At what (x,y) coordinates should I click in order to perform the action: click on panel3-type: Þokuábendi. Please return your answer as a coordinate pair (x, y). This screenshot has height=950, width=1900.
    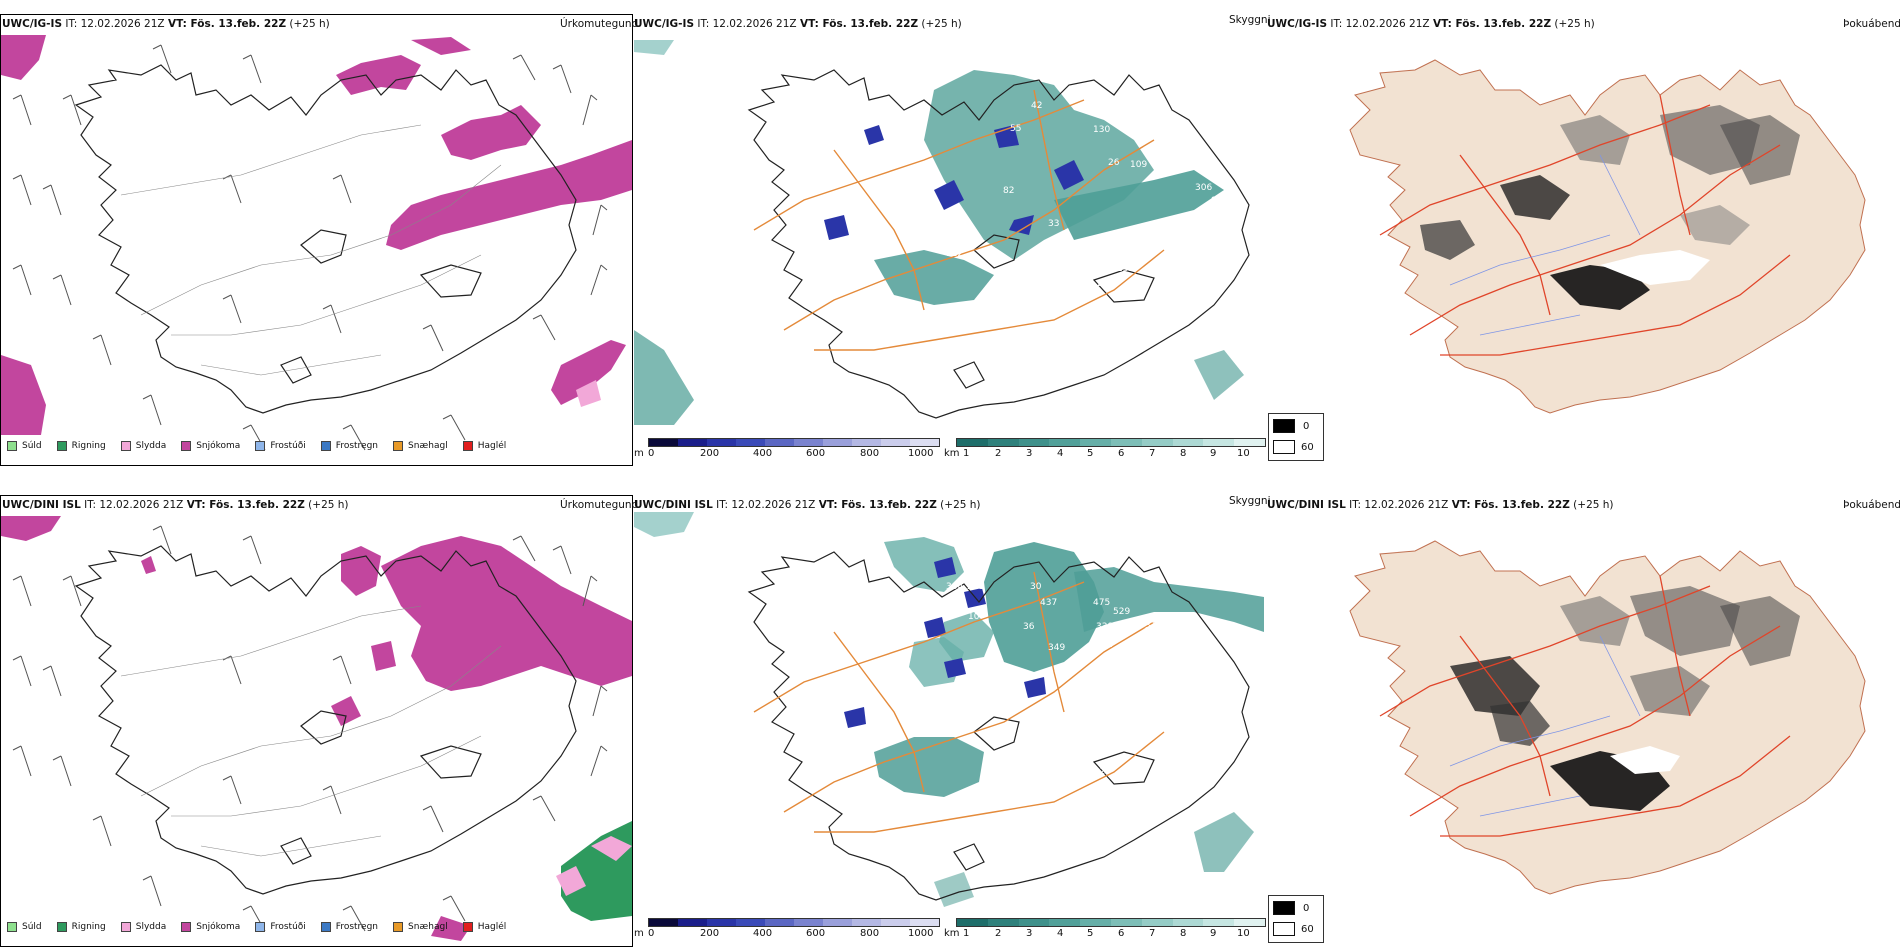
    Looking at the image, I should click on (1871, 24).